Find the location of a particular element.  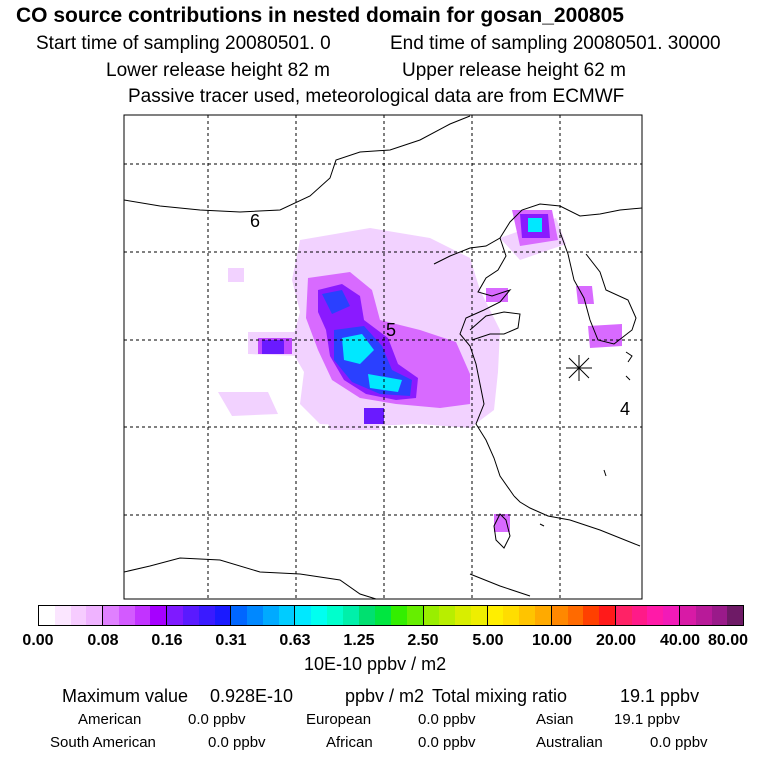

plume-mid-korea-s is located at coordinates (605, 336).